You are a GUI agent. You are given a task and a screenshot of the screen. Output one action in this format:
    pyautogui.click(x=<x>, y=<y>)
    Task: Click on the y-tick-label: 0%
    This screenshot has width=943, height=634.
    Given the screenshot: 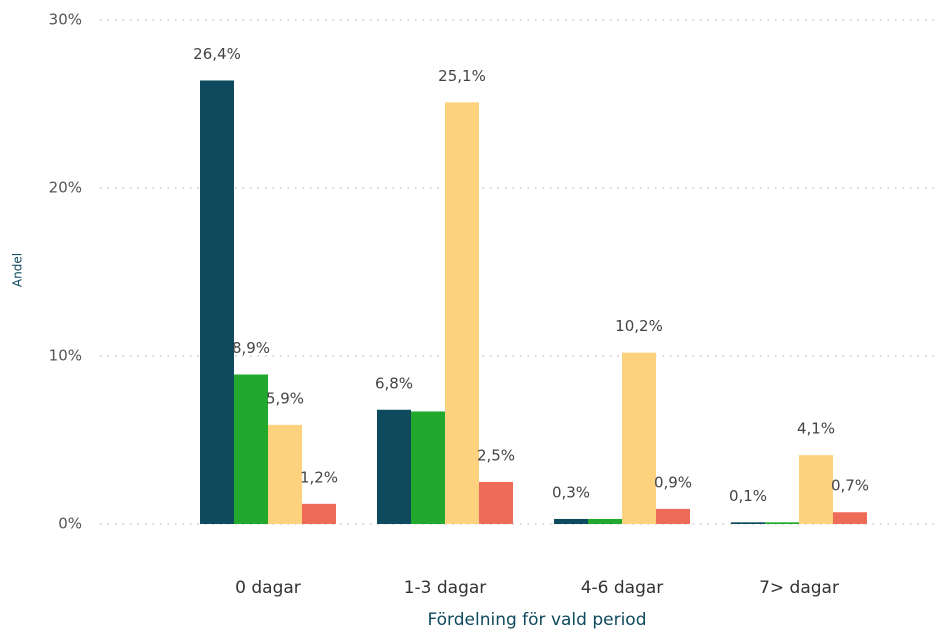 What is the action you would take?
    pyautogui.click(x=70, y=524)
    